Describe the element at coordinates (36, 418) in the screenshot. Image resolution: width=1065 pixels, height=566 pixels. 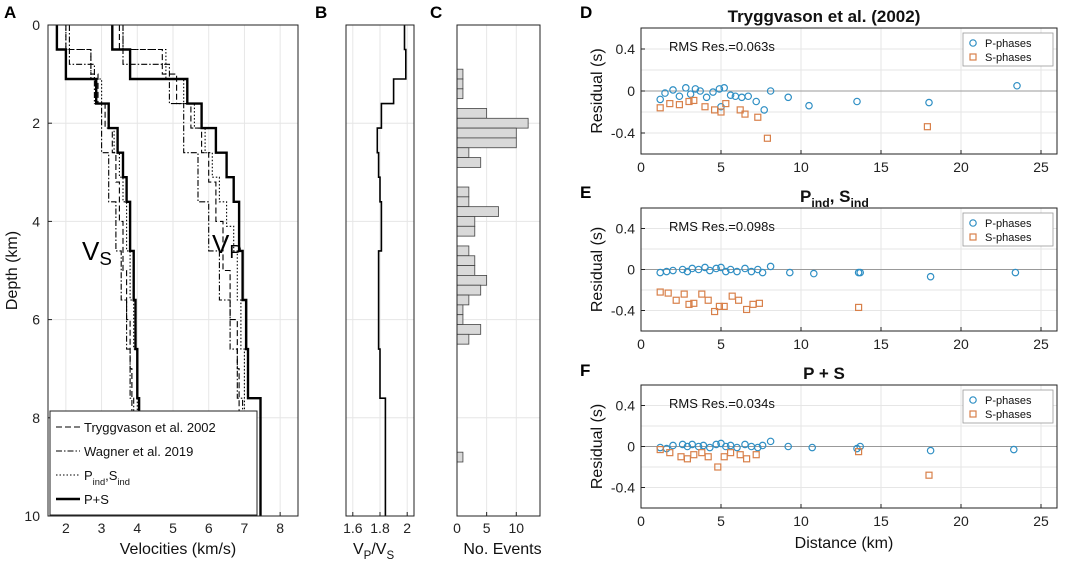
I see `y-tick-label: 8` at that location.